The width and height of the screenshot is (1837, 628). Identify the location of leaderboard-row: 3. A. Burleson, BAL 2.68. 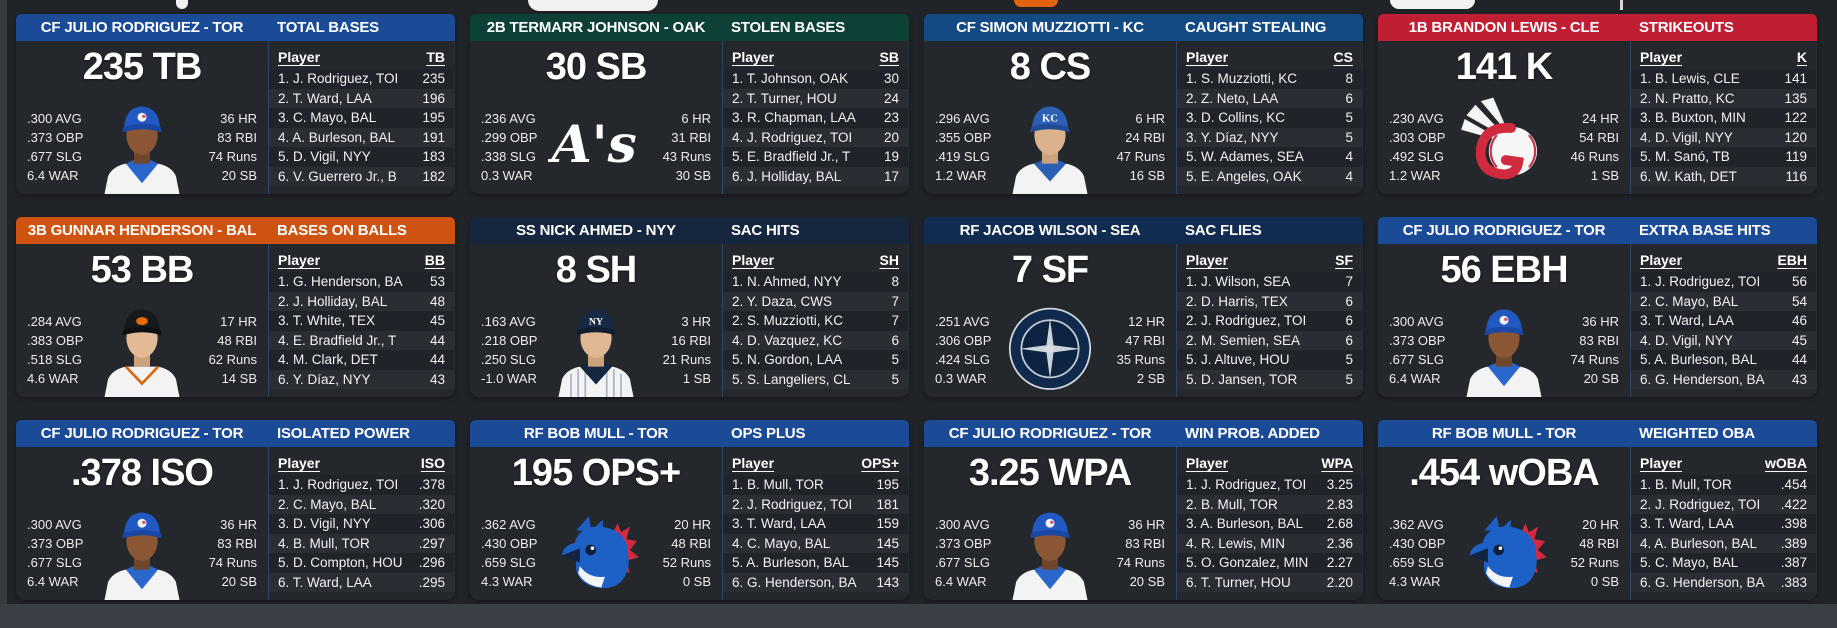
(1269, 524).